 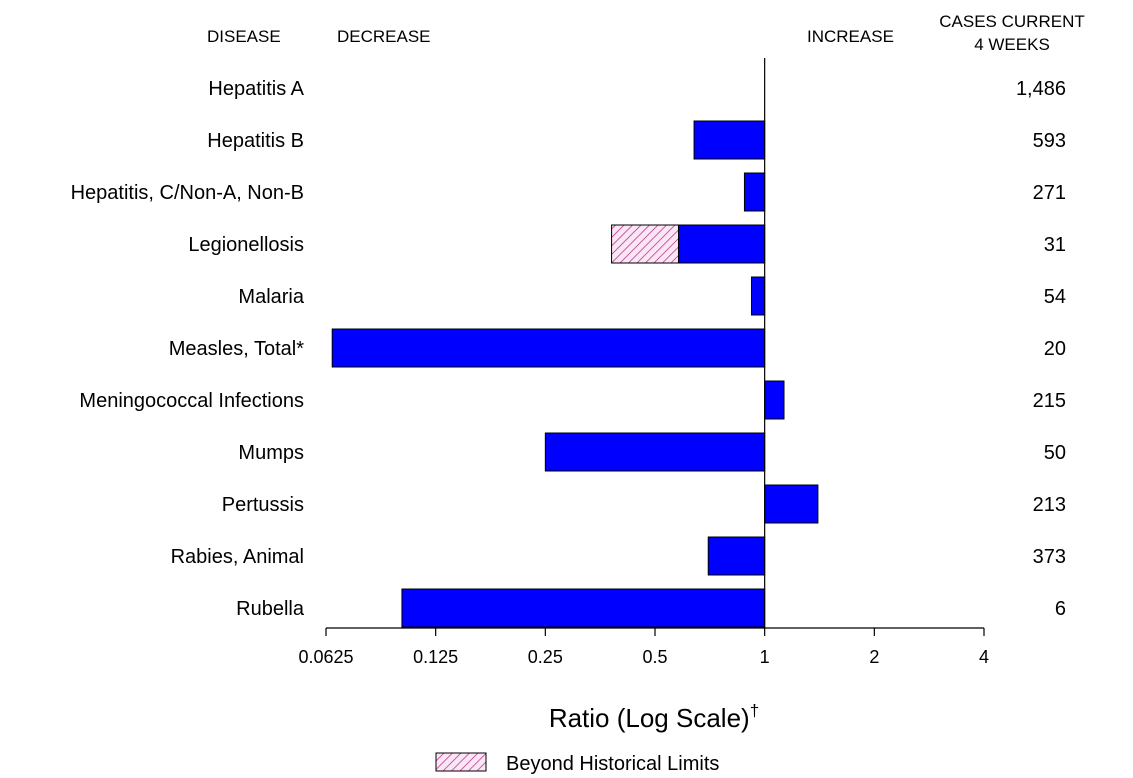 I want to click on x-tick-label: 0.125, so click(x=435, y=657).